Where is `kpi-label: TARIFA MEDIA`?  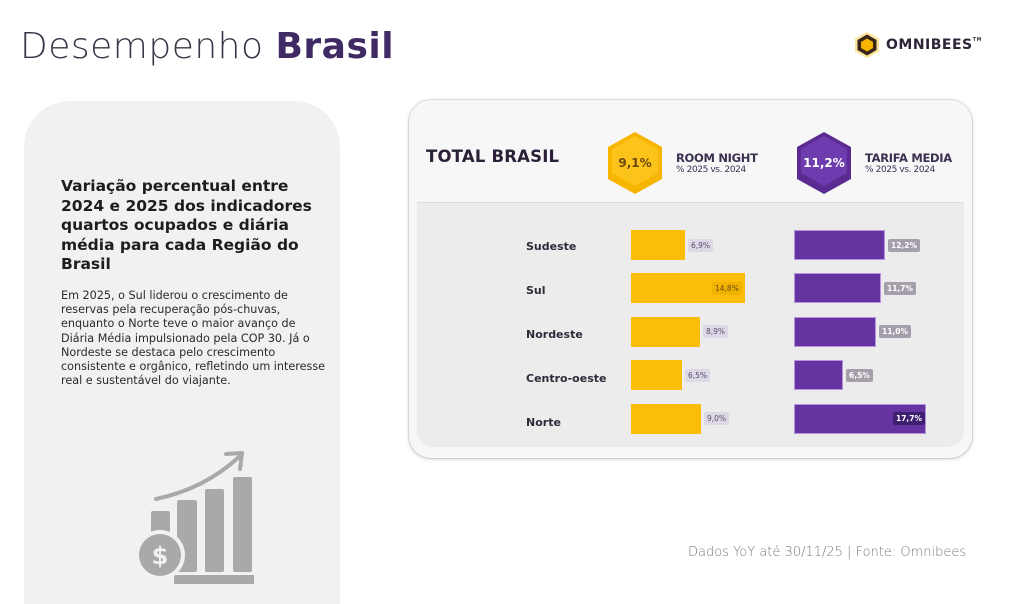
kpi-label: TARIFA MEDIA is located at coordinates (908, 158).